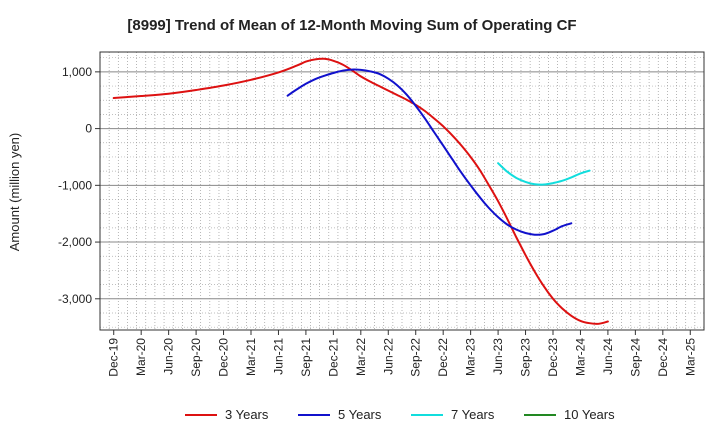 Image resolution: width=720 pixels, height=445 pixels. What do you see at coordinates (553, 357) in the screenshot?
I see `x-tick-label: Dec-23` at bounding box center [553, 357].